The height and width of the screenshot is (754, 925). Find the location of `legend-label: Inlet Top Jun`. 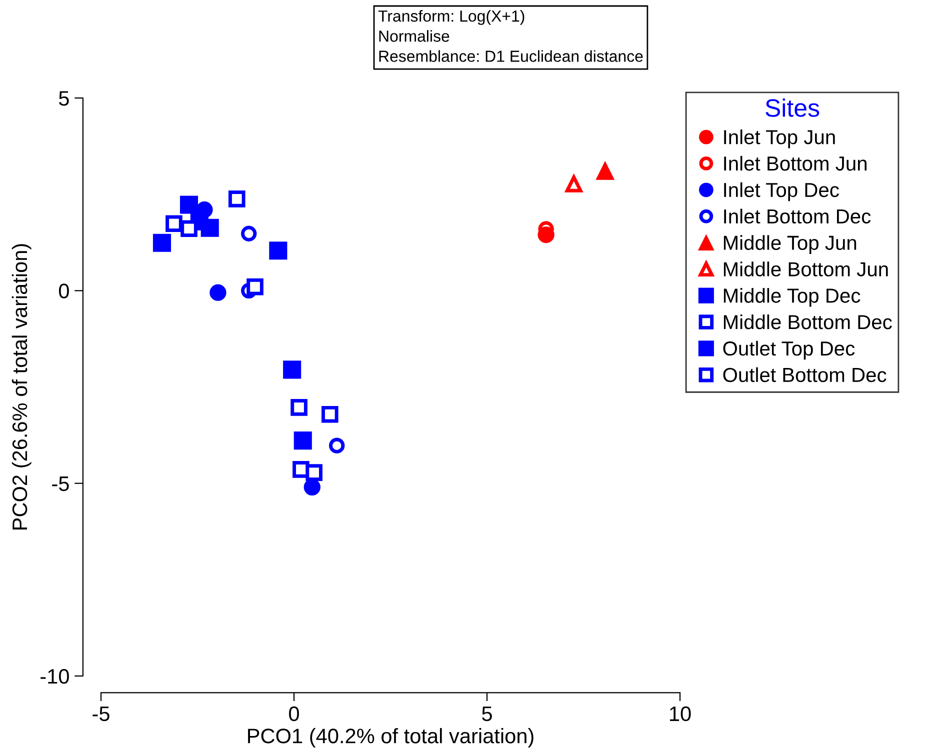

legend-label: Inlet Top Jun is located at coordinates (779, 138).